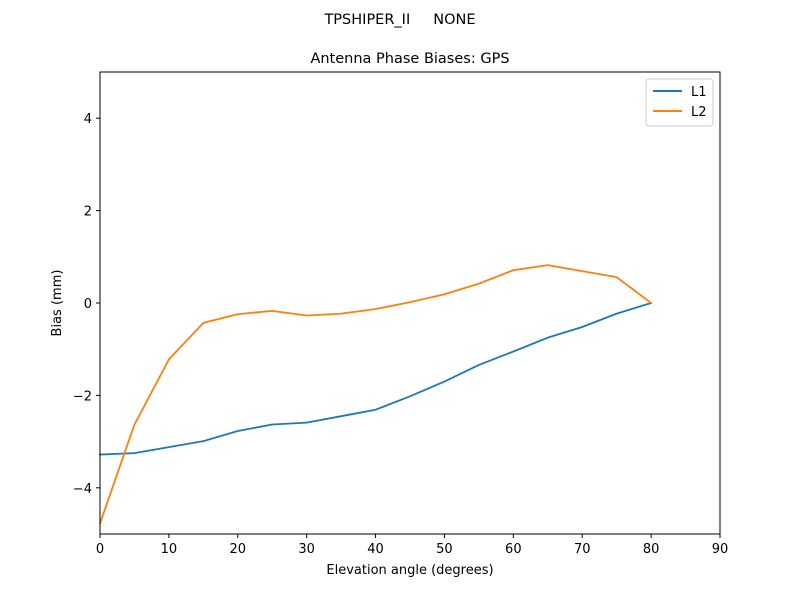  Describe the element at coordinates (444, 549) in the screenshot. I see `x-tick-label: 50` at that location.